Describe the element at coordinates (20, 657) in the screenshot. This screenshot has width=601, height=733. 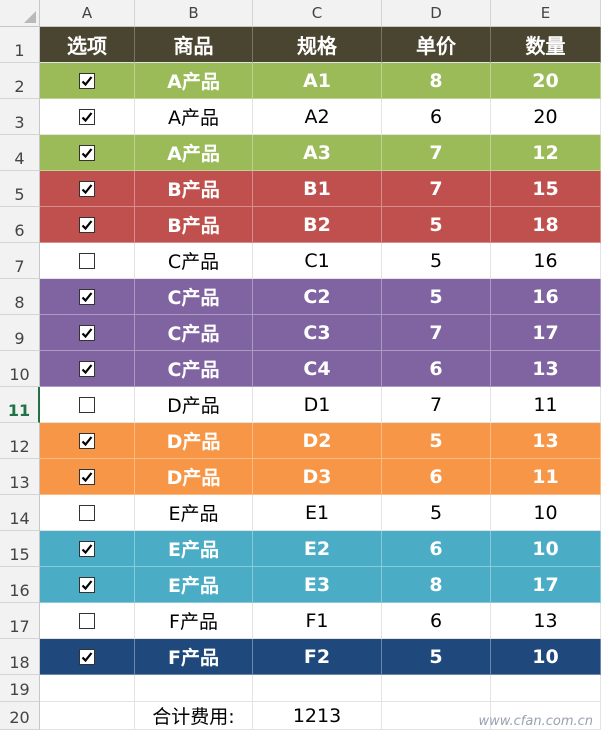
I see `row-header-18: 18` at that location.